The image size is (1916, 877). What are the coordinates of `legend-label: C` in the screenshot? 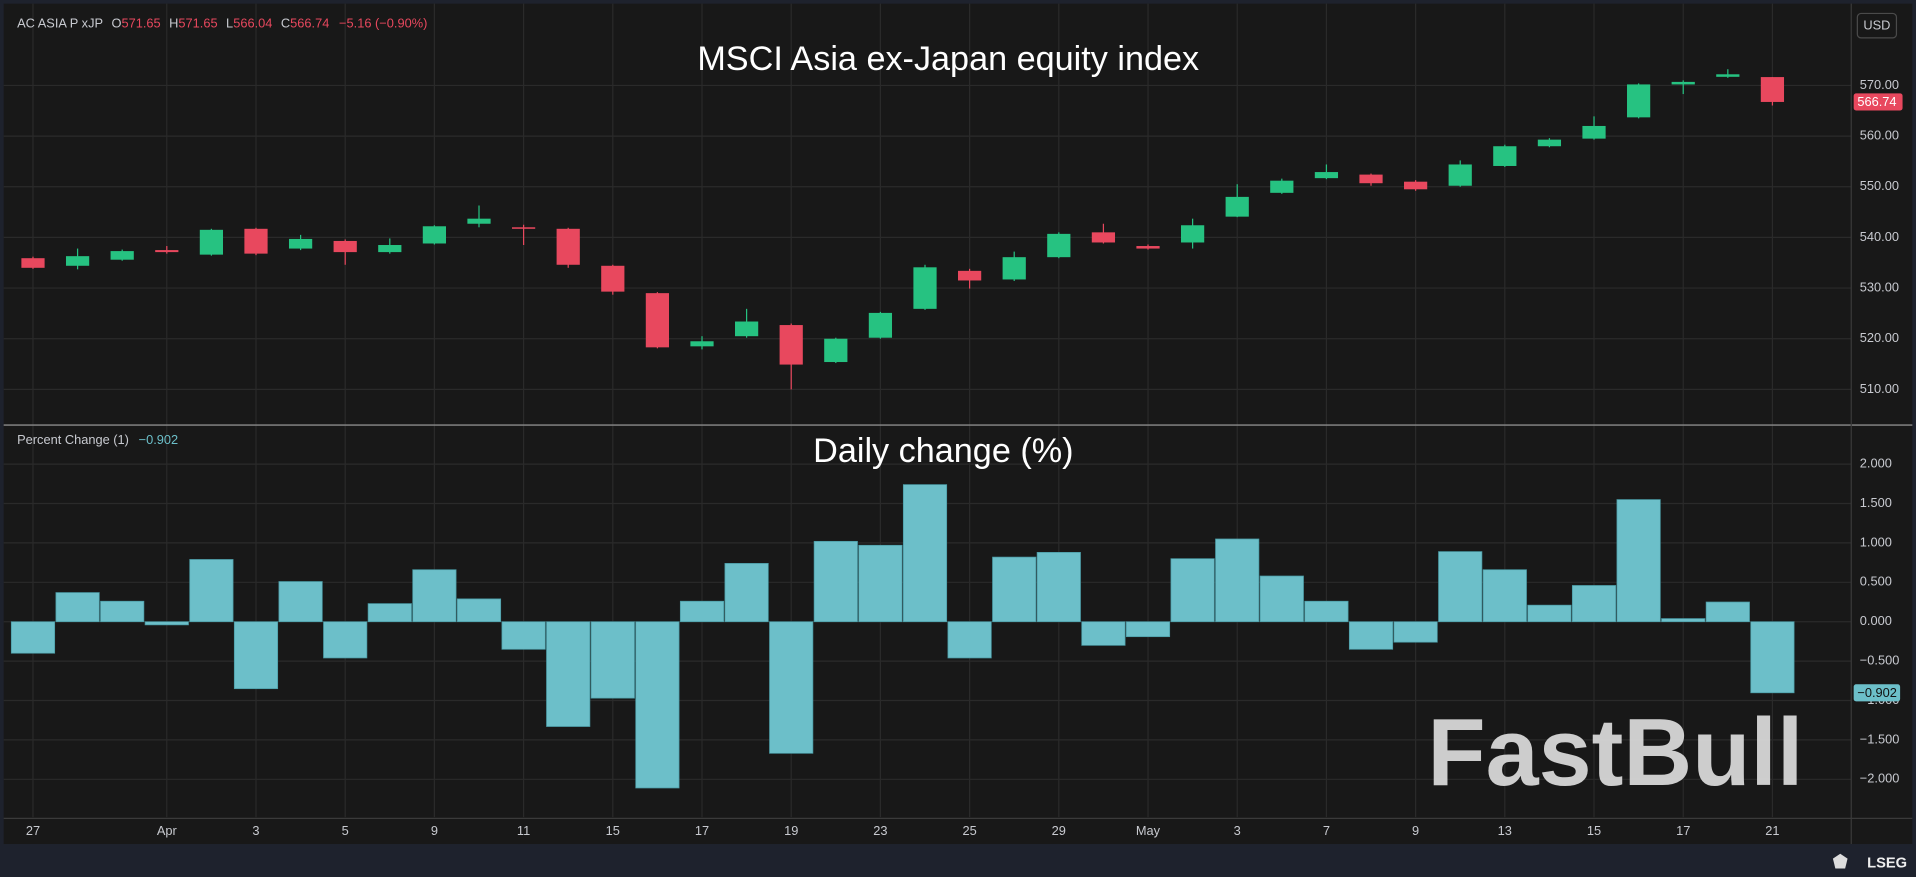 It's located at (285, 23).